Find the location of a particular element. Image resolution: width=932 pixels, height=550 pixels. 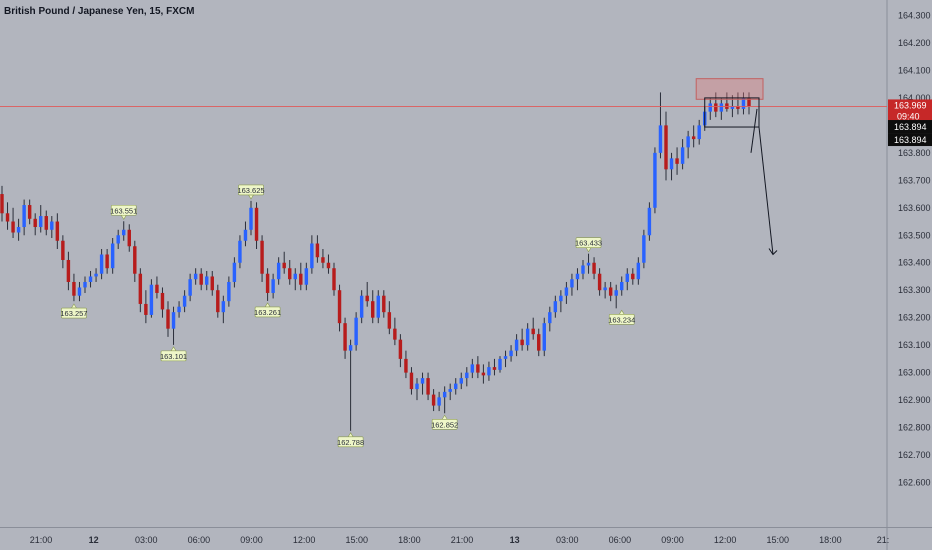

projection-small-line is located at coordinates (754, 130).